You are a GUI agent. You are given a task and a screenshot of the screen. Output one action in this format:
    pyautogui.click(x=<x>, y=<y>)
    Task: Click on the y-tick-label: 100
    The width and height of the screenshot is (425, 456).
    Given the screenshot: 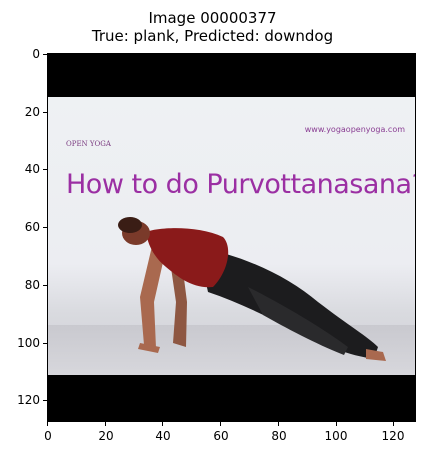 What is the action you would take?
    pyautogui.click(x=28, y=343)
    